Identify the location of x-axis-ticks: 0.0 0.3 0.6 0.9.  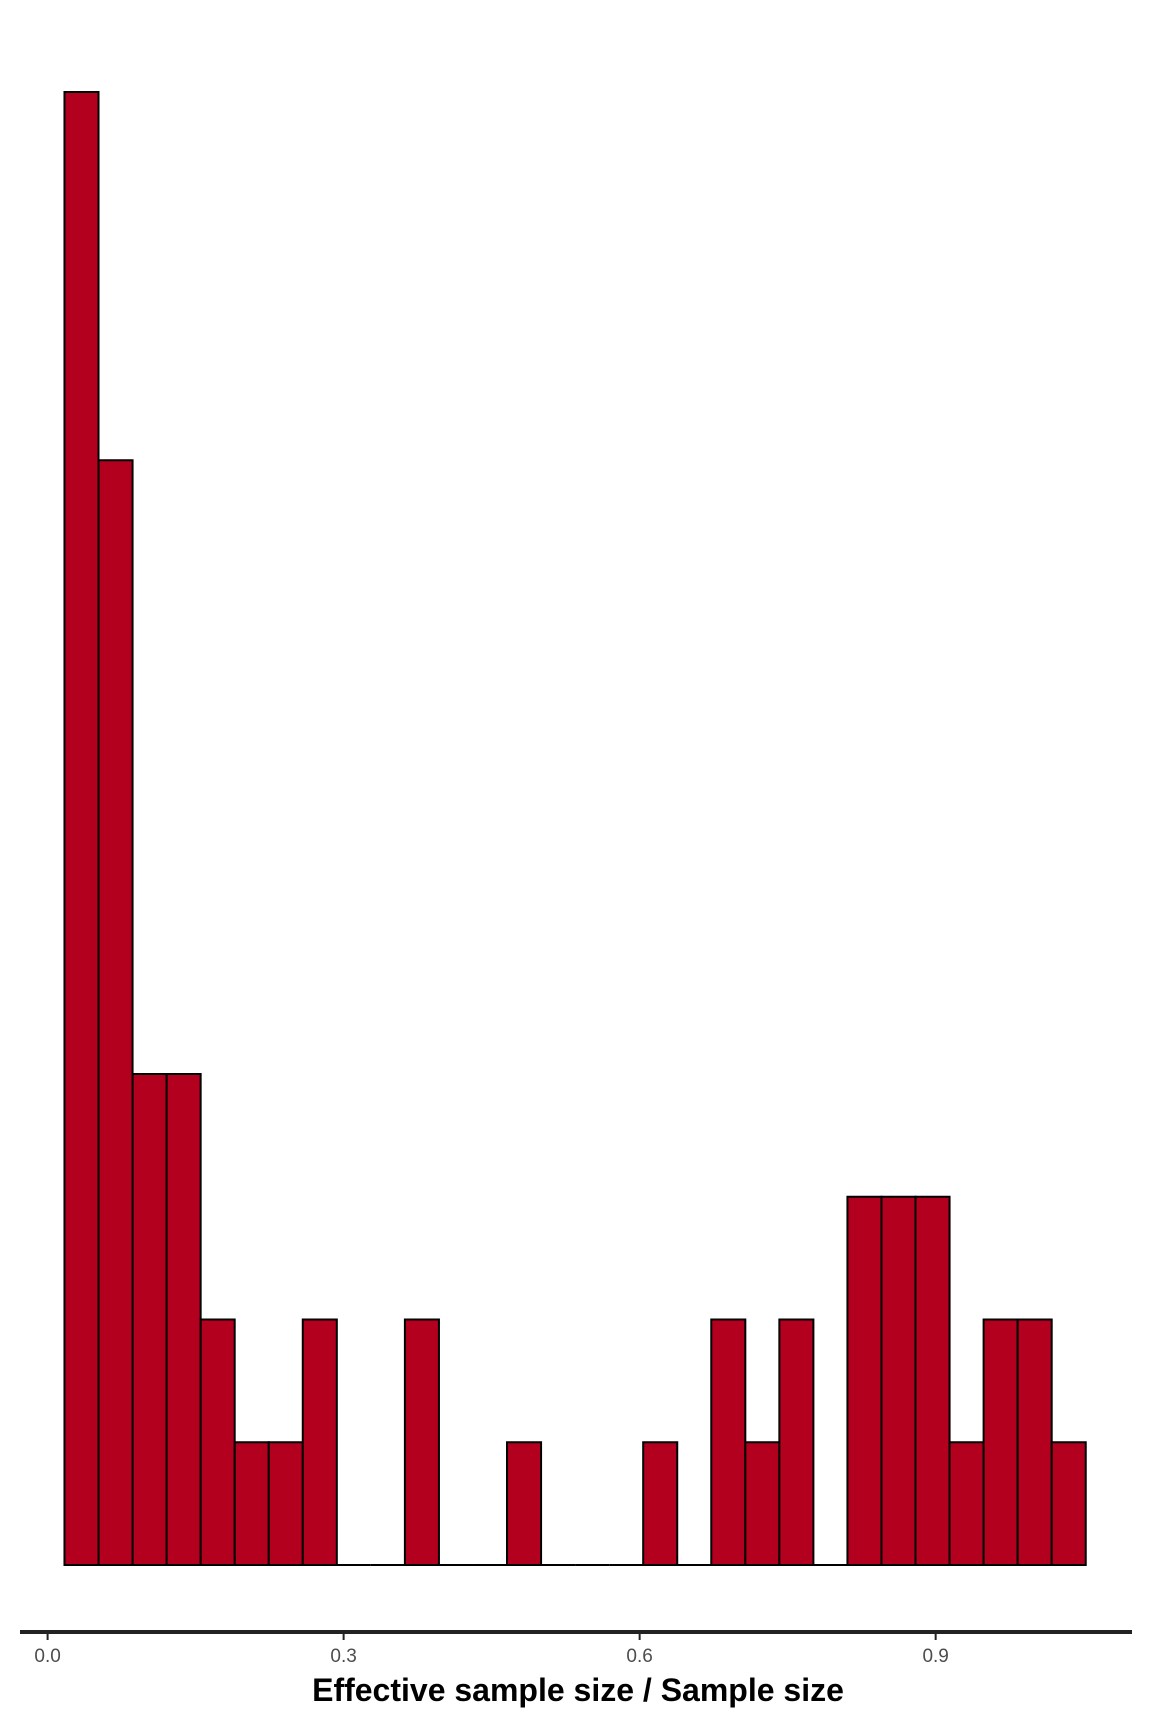
(491, 1650).